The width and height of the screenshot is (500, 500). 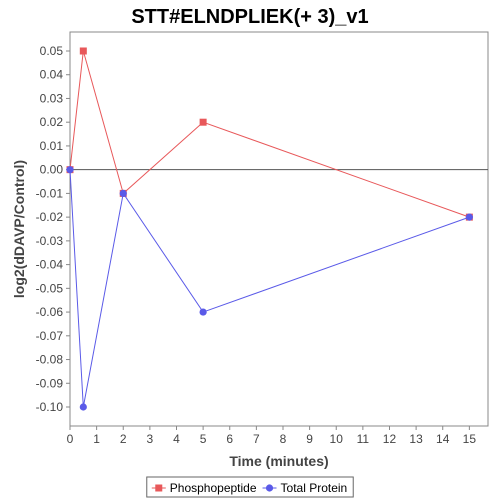 What do you see at coordinates (443, 439) in the screenshot?
I see `x-tick-label: 14` at bounding box center [443, 439].